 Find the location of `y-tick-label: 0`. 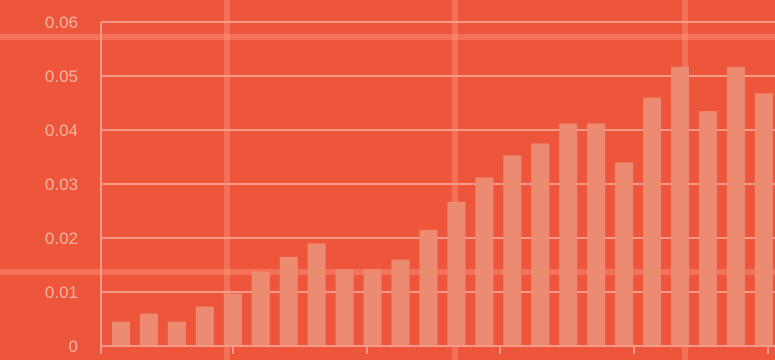

y-tick-label: 0 is located at coordinates (73, 346).